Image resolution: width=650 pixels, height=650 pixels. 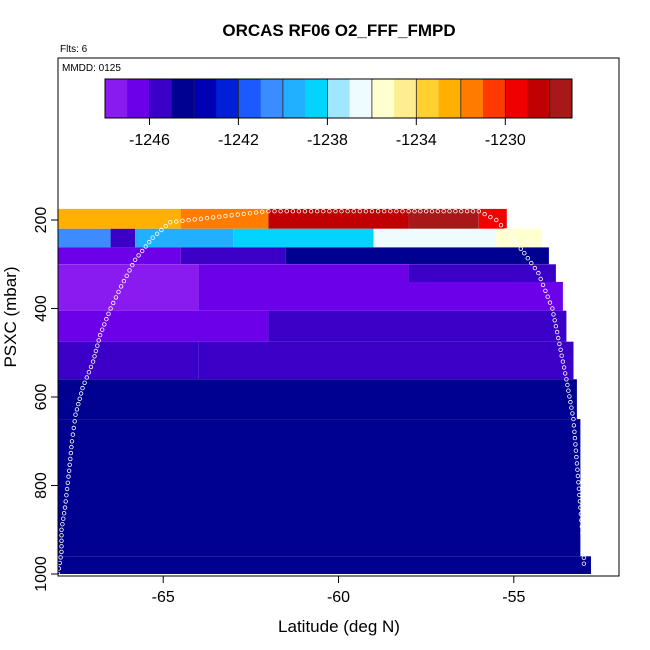 What do you see at coordinates (238, 140) in the screenshot?
I see `colorbar-tick-label: -1242` at bounding box center [238, 140].